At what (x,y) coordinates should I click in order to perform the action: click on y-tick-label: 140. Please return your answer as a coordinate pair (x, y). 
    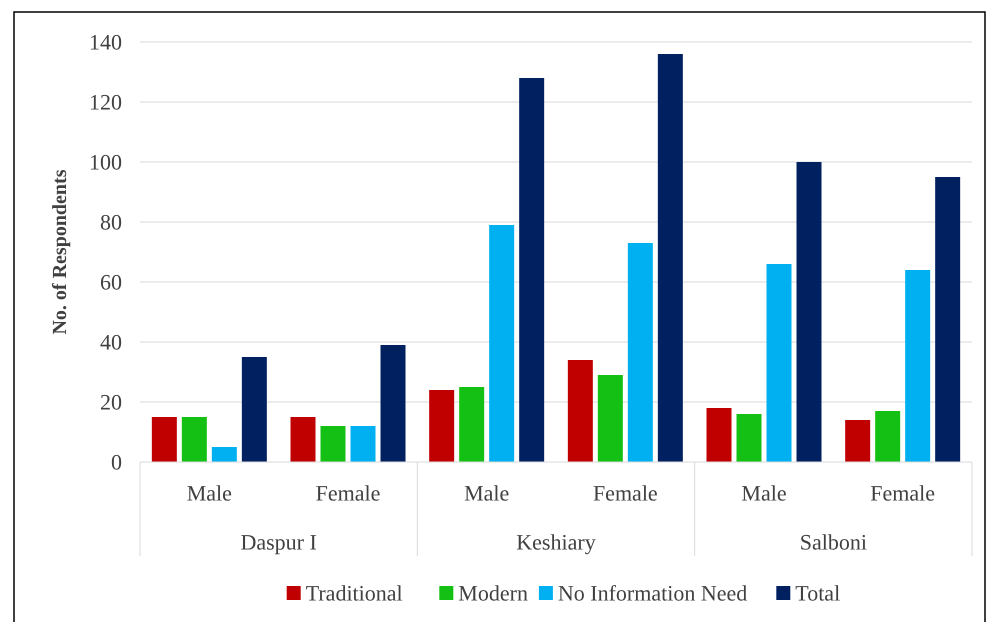
    Looking at the image, I should click on (105, 42).